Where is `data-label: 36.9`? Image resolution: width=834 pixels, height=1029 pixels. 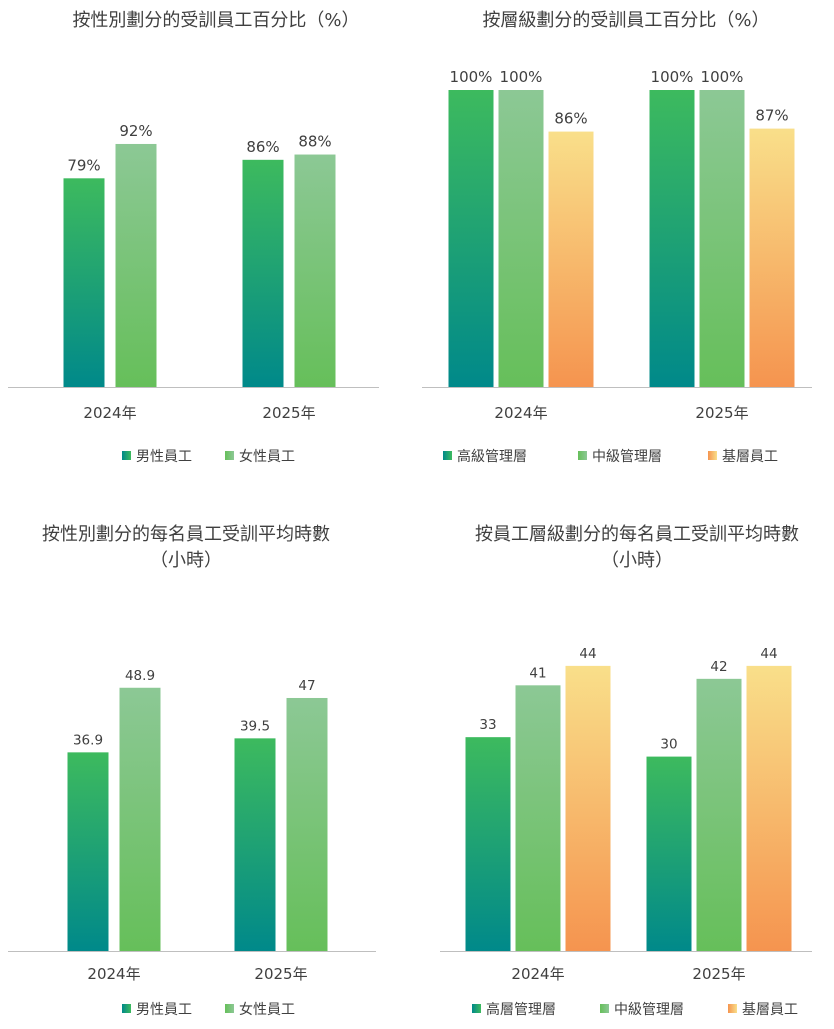 data-label: 36.9 is located at coordinates (88, 740).